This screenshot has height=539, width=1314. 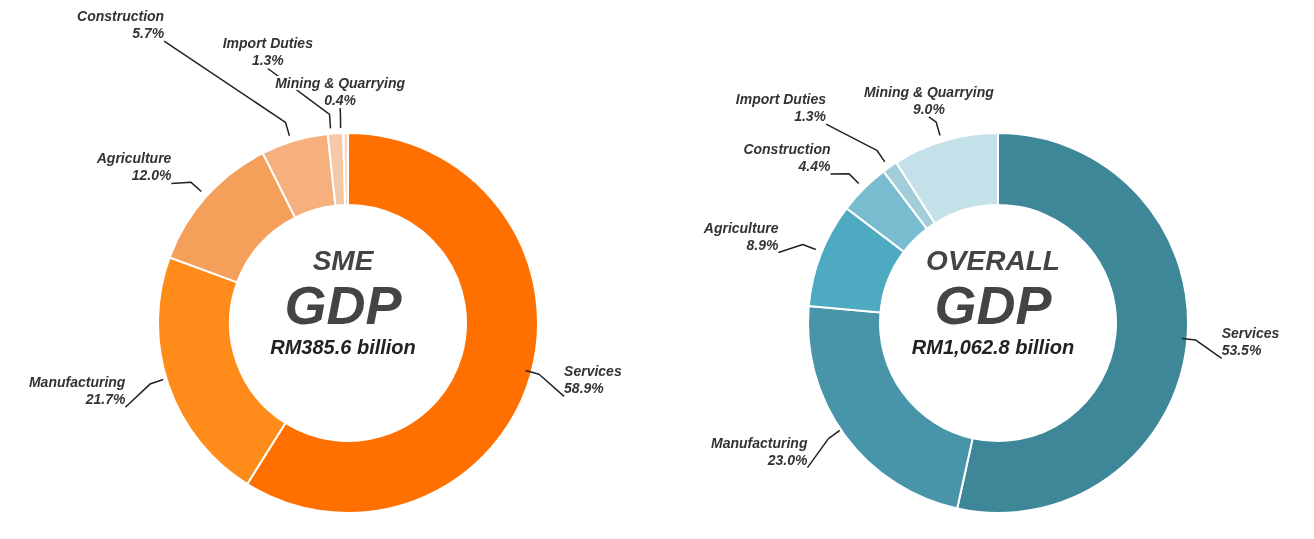 What do you see at coordinates (993, 347) in the screenshot?
I see `text: RM1,062.8 billion` at bounding box center [993, 347].